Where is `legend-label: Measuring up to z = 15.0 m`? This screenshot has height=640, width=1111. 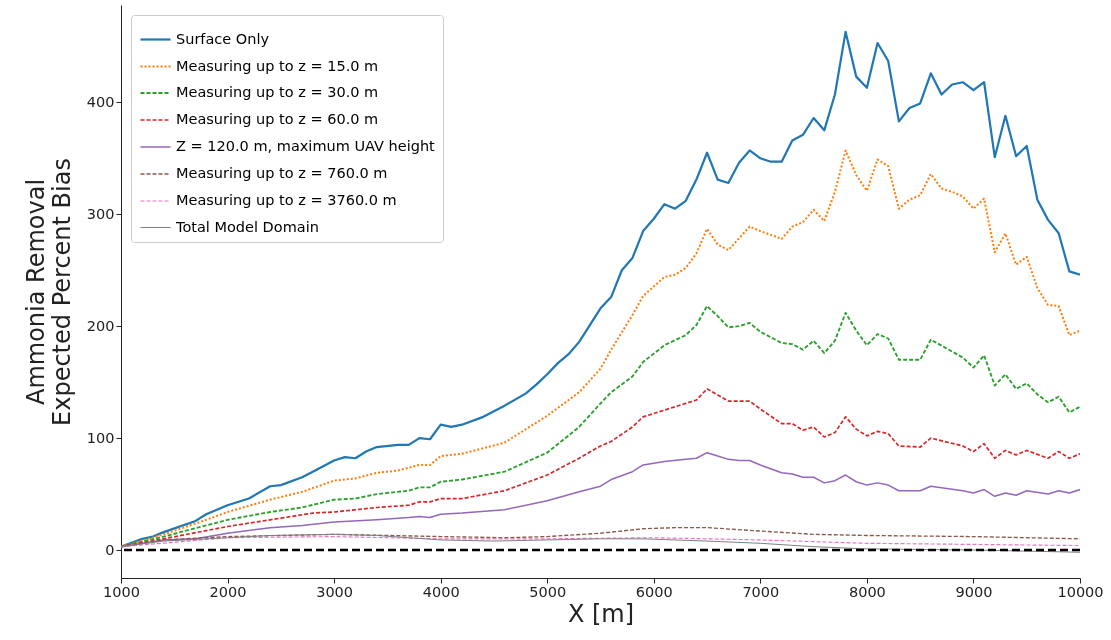 legend-label: Measuring up to z = 15.0 m is located at coordinates (277, 65).